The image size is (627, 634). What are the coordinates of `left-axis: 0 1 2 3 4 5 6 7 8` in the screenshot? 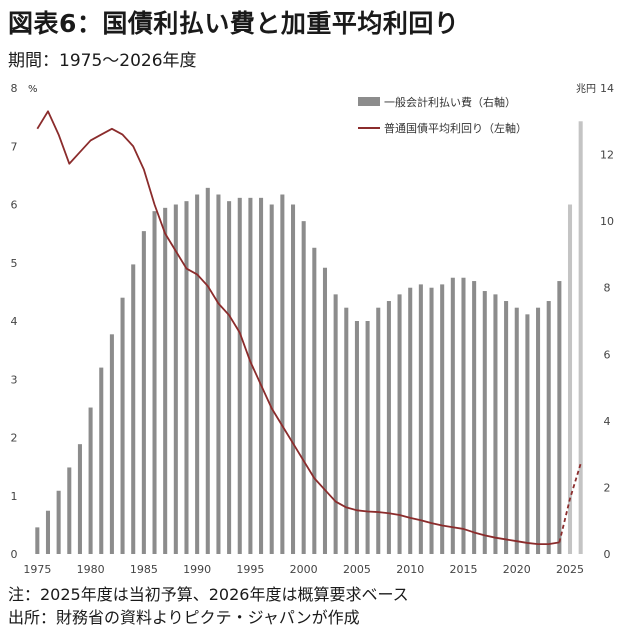 It's located at (14, 321).